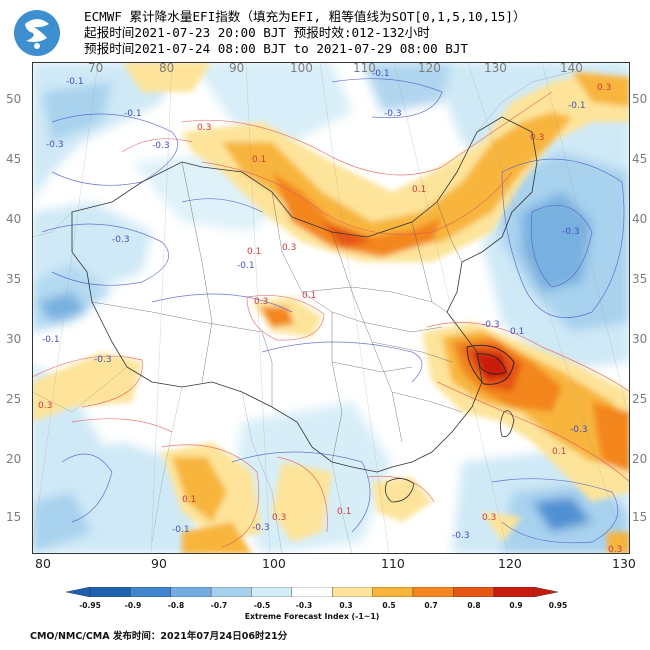  Describe the element at coordinates (219, 605) in the screenshot. I see `colorbar-tick: -0.7` at that location.